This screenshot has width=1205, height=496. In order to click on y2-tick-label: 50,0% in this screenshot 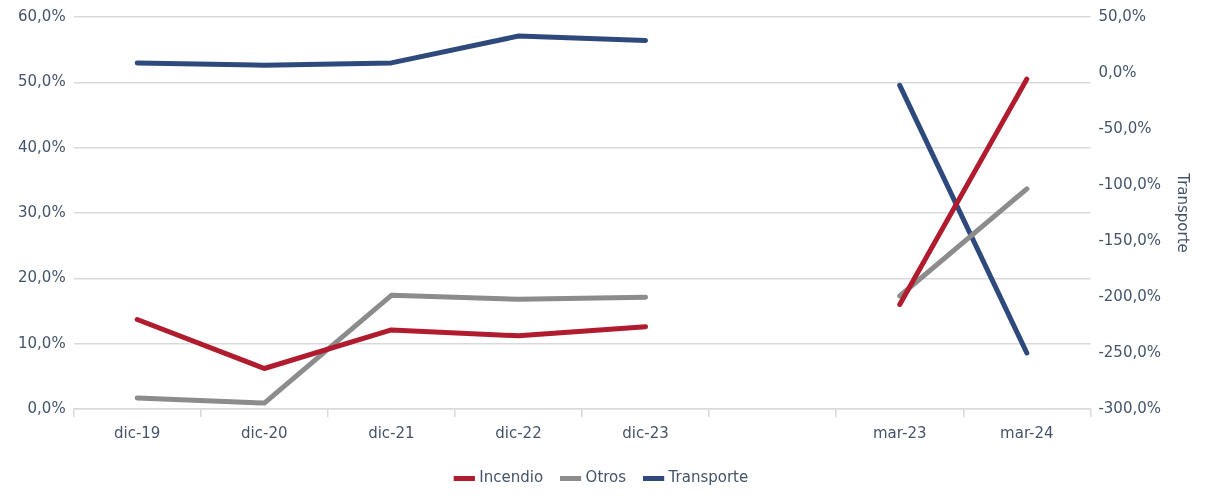, I will do `click(1122, 15)`.